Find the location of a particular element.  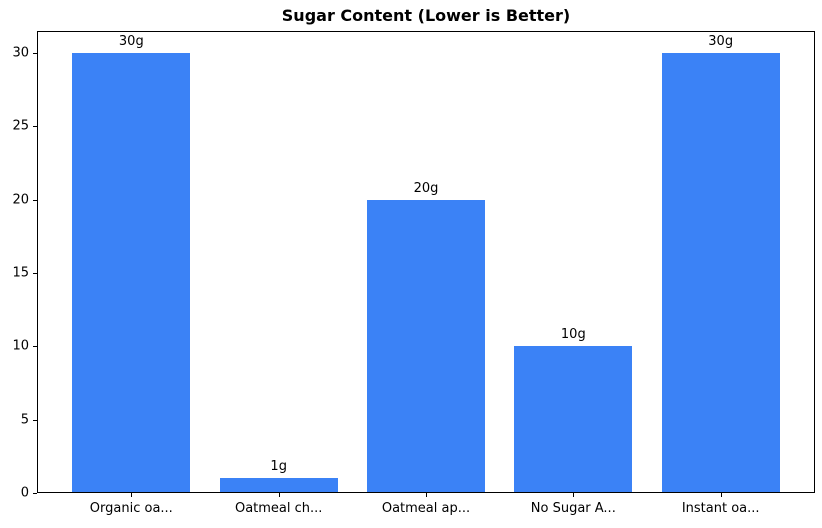

y-tick-label: 0 is located at coordinates (24, 493).